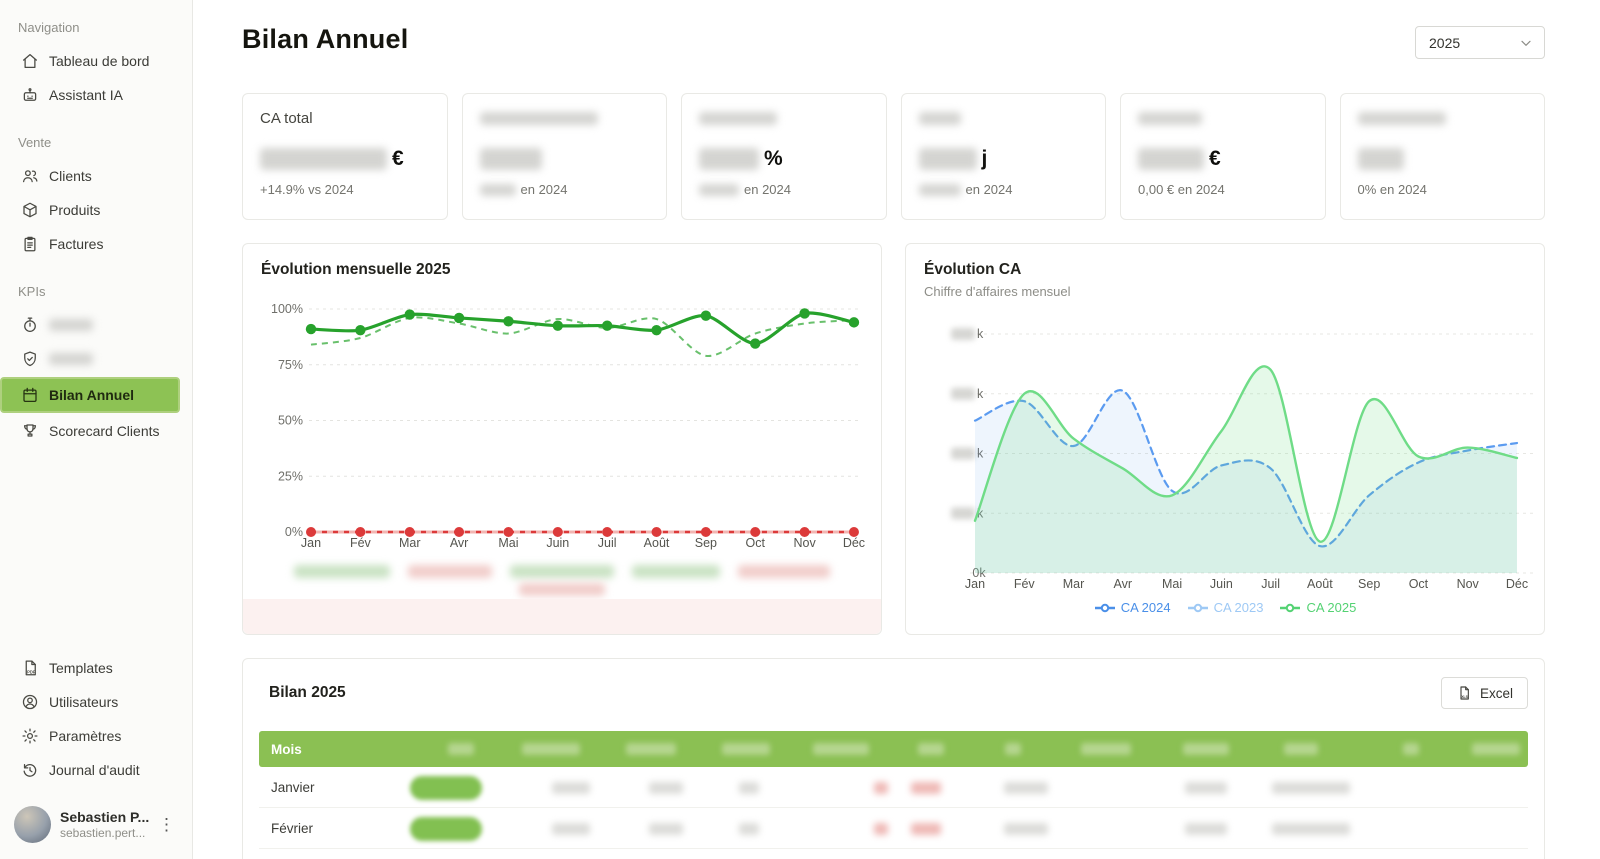  Describe the element at coordinates (1003, 156) in the screenshot. I see `kpi-card-4: j en 2024` at that location.